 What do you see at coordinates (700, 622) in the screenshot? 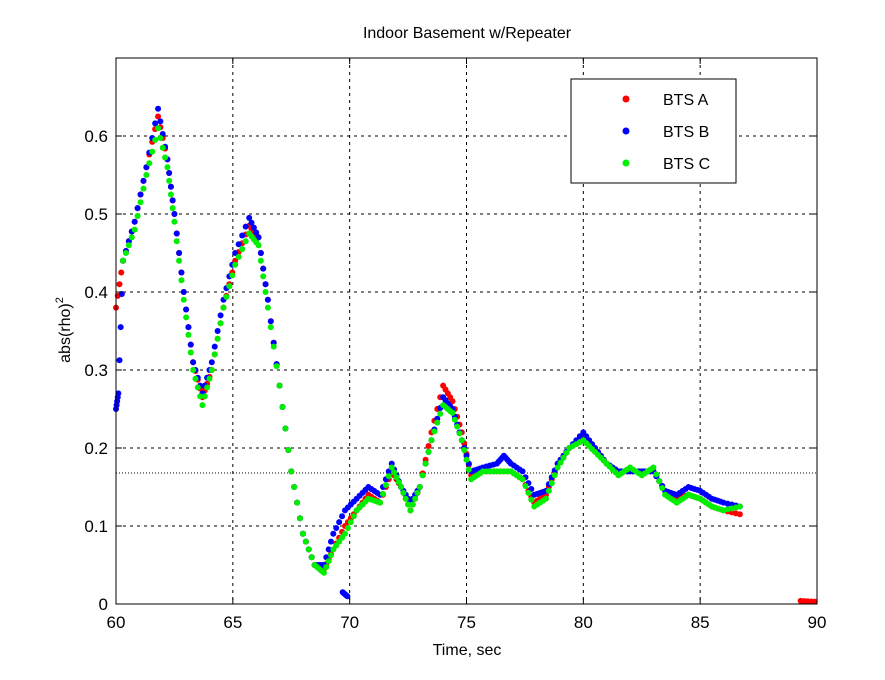
I see `x-tick-label: 85` at bounding box center [700, 622].